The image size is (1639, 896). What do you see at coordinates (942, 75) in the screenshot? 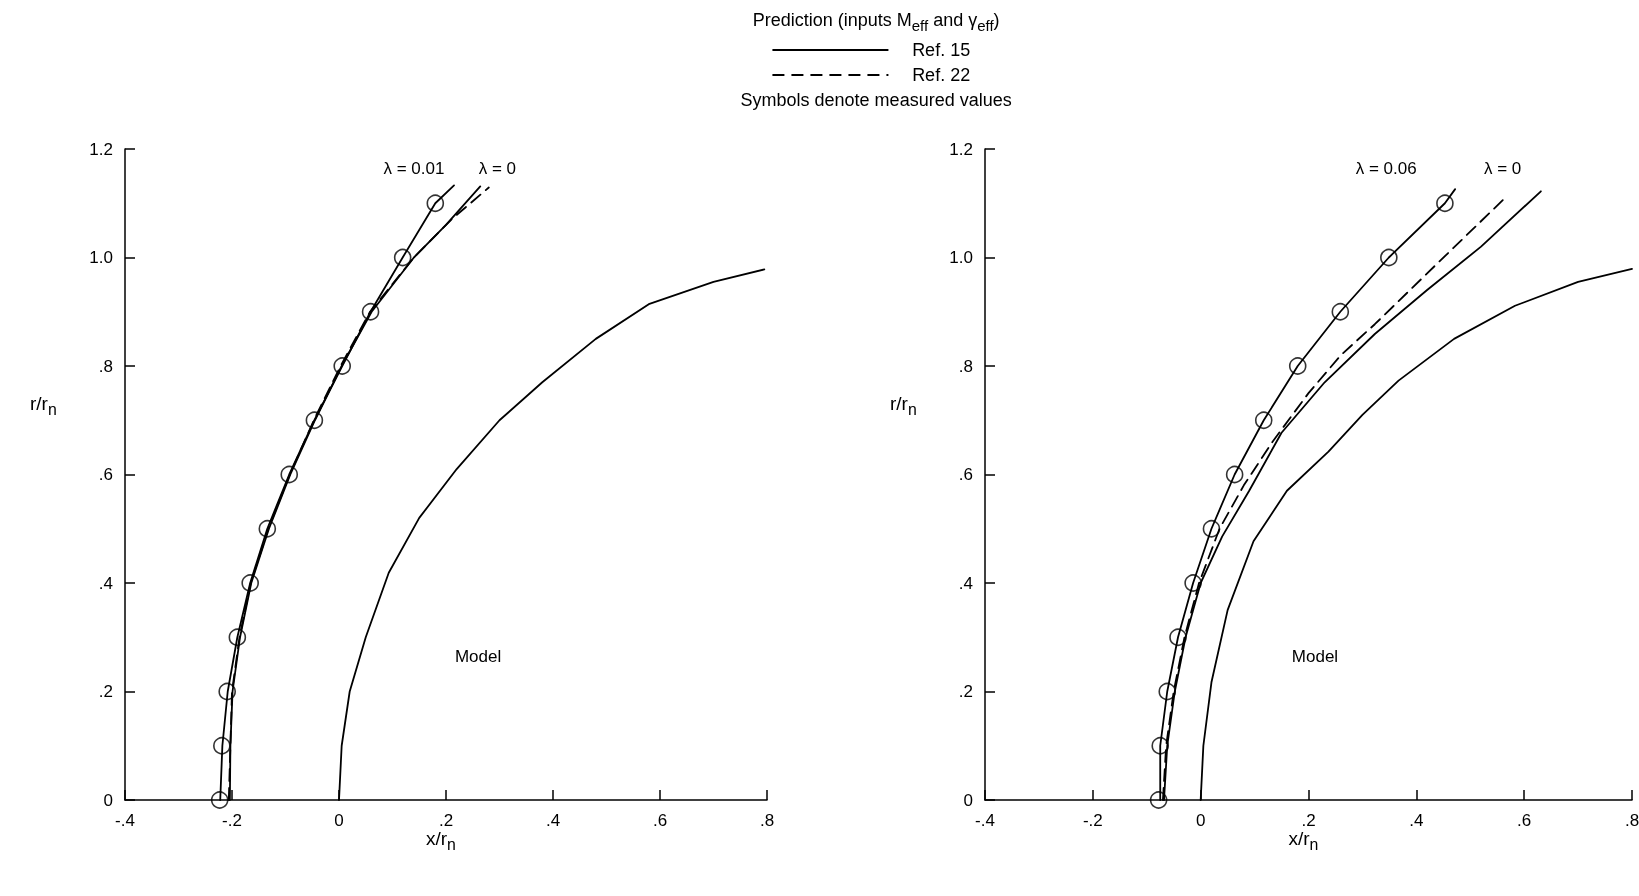
I see `text: Ref. 22` at bounding box center [942, 75].